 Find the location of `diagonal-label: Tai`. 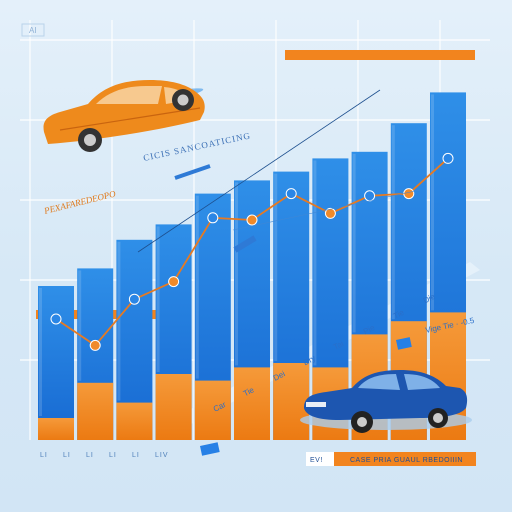

diagonal-label: Tai is located at coordinates (338, 345).